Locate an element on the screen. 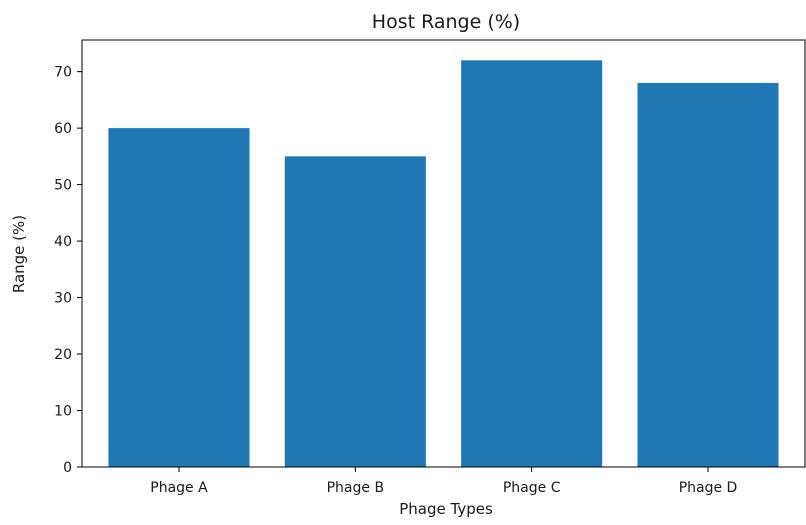  y-tick-label: 10 is located at coordinates (63, 412).